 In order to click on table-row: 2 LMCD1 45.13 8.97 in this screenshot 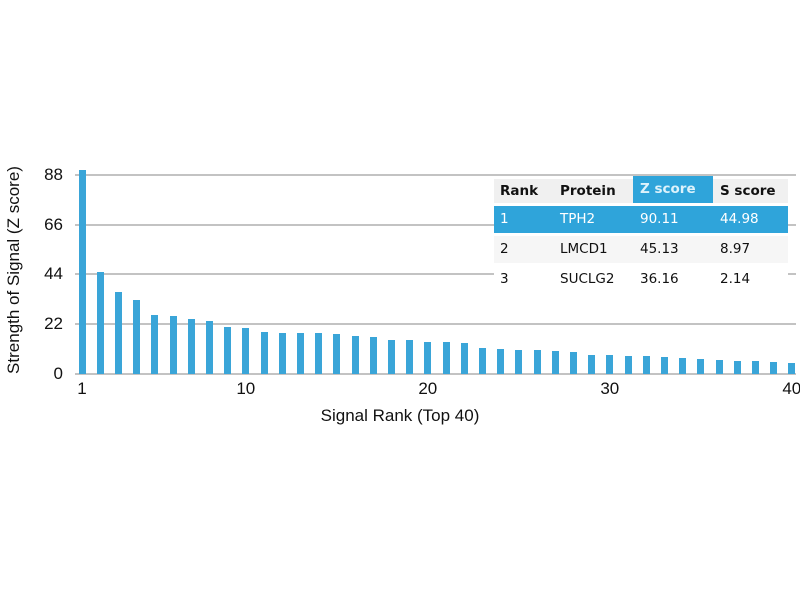, I will do `click(641, 249)`.